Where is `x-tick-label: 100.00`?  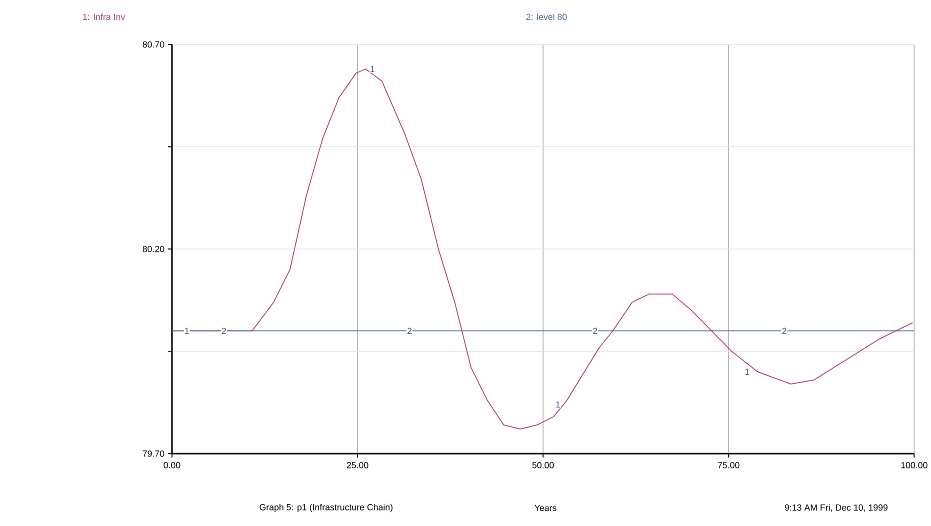
x-tick-label: 100.00 is located at coordinates (914, 465).